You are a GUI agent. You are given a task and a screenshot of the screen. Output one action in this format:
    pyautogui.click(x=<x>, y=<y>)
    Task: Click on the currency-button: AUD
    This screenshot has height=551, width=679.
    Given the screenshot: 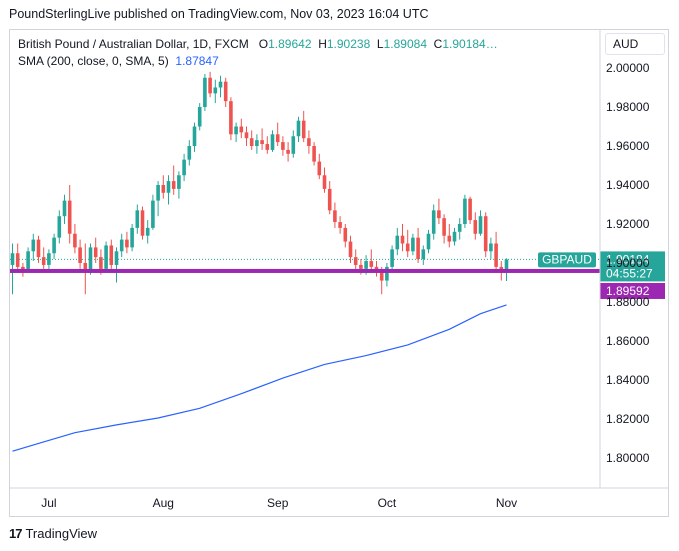 What is the action you would take?
    pyautogui.click(x=635, y=44)
    